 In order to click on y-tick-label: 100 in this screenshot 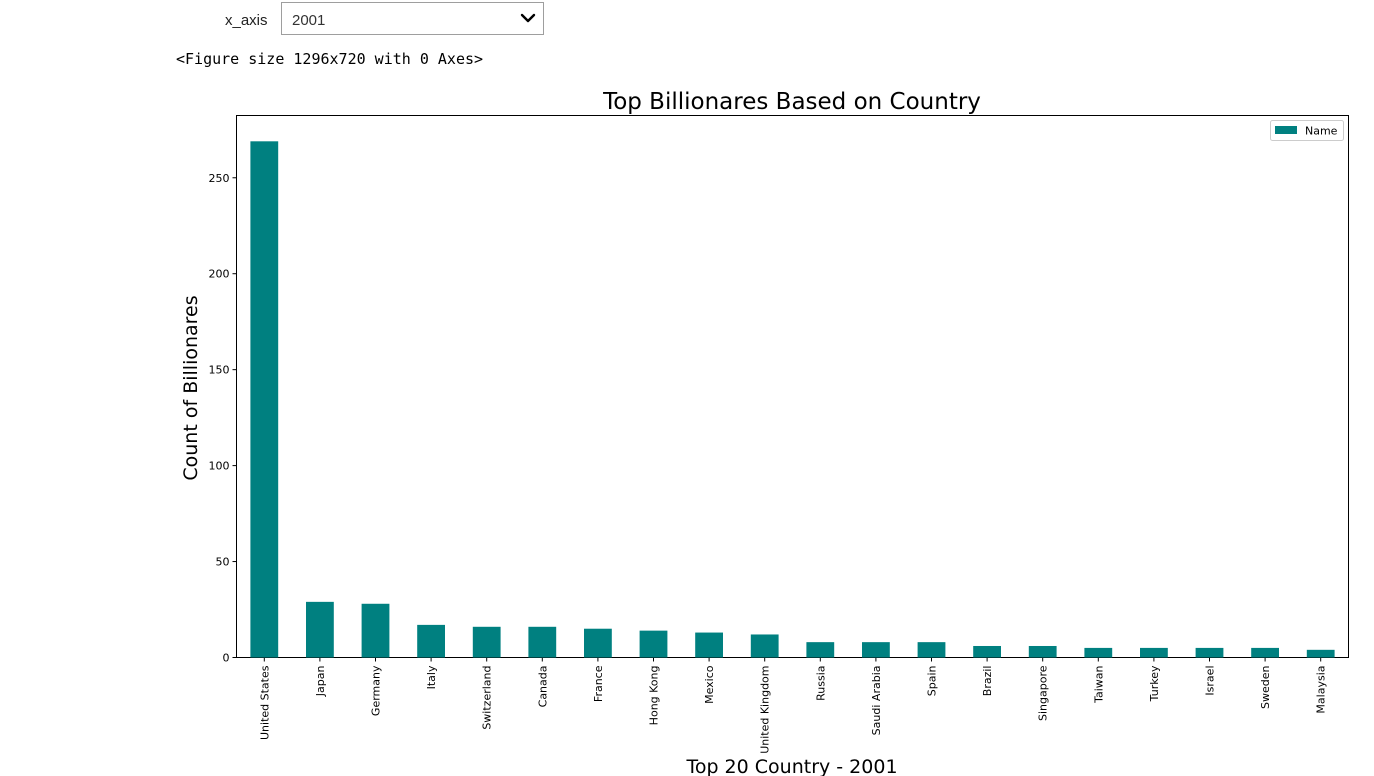, I will do `click(219, 466)`.